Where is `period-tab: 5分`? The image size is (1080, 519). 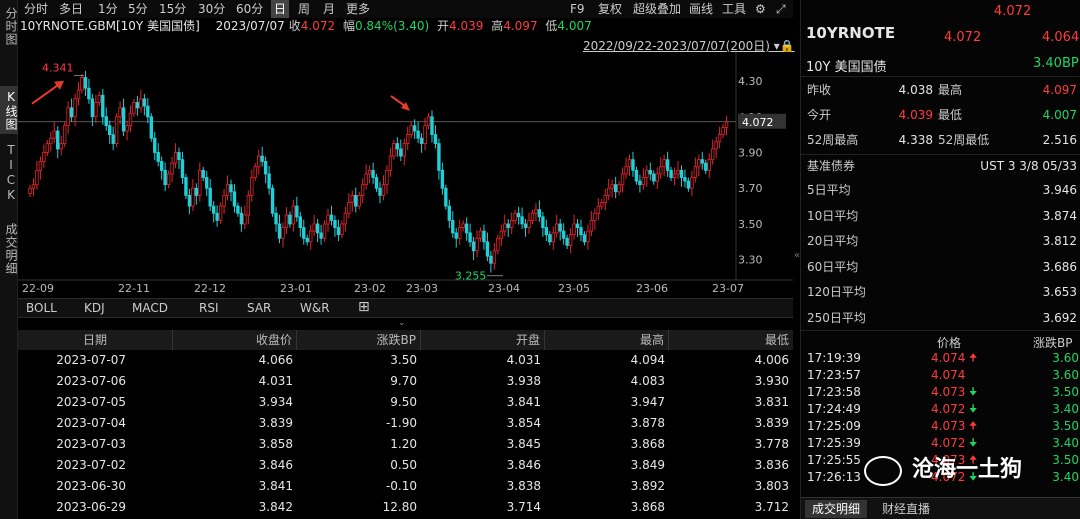 period-tab: 5分 is located at coordinates (138, 9).